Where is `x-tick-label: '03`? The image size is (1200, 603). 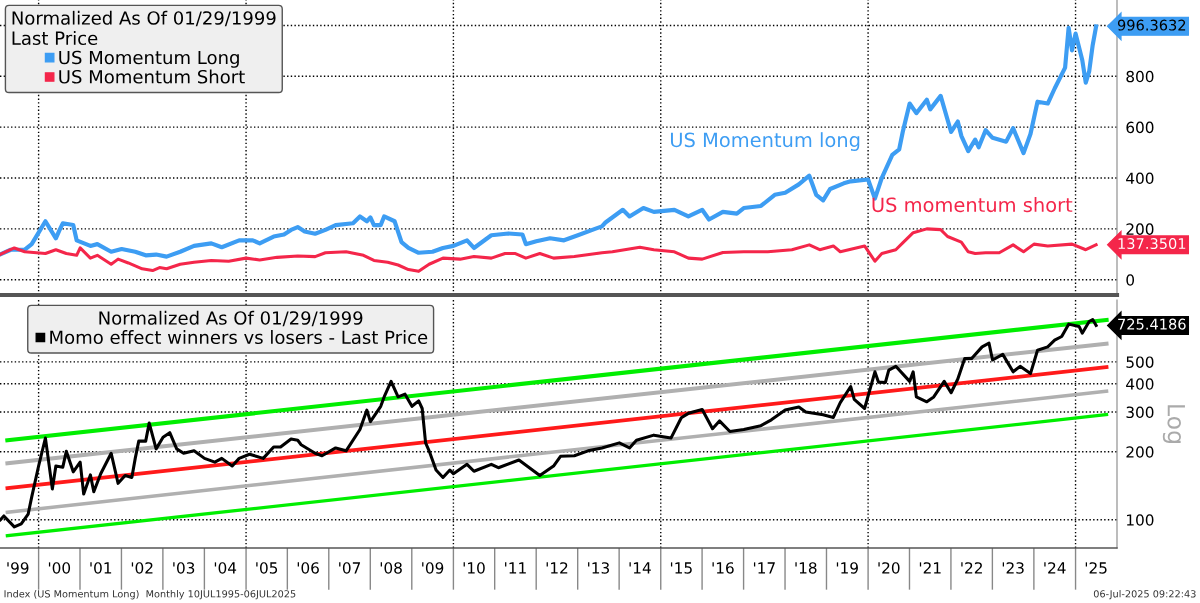 x-tick-label: '03 is located at coordinates (184, 568).